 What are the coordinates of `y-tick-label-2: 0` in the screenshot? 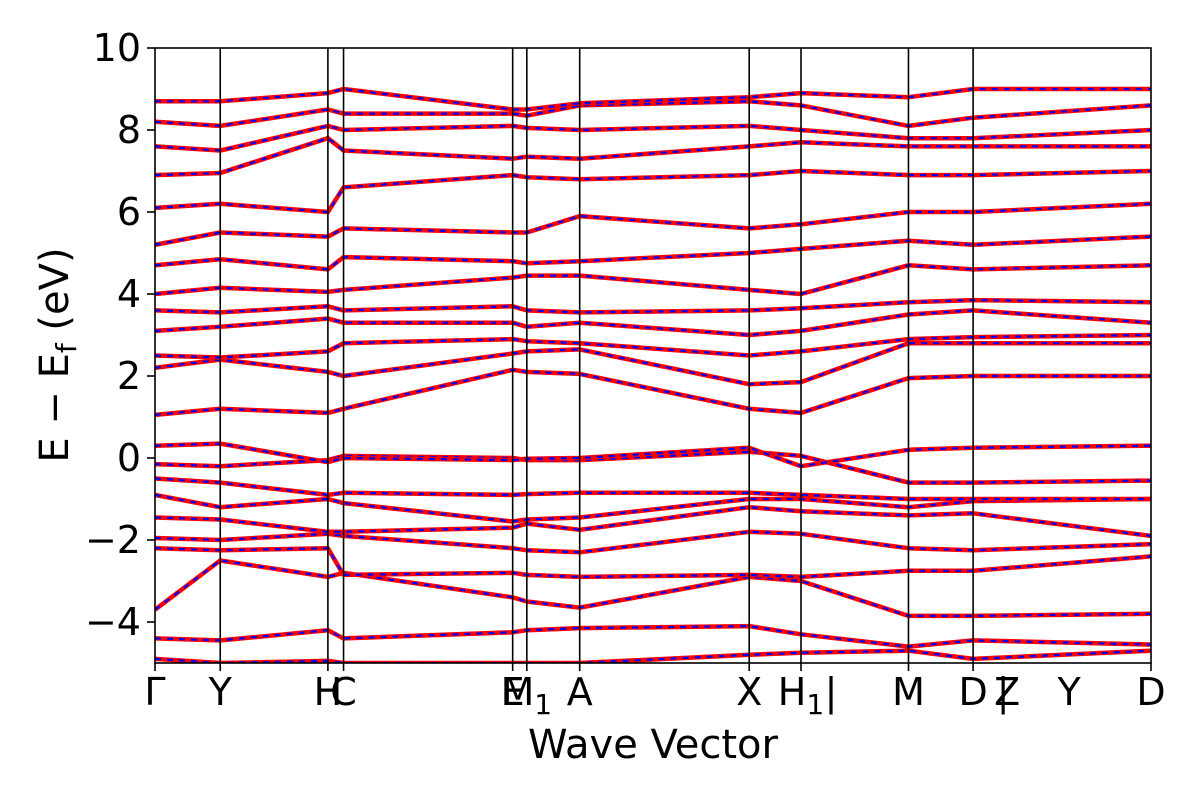 It's located at (129, 458).